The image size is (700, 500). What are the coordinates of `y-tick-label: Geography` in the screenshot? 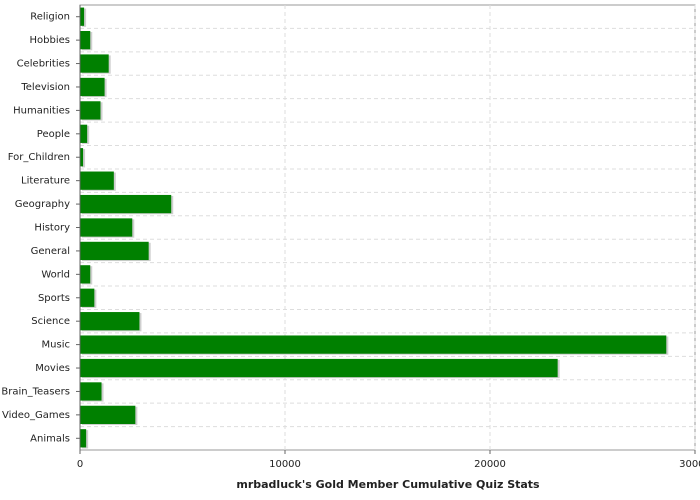 It's located at (42, 204).